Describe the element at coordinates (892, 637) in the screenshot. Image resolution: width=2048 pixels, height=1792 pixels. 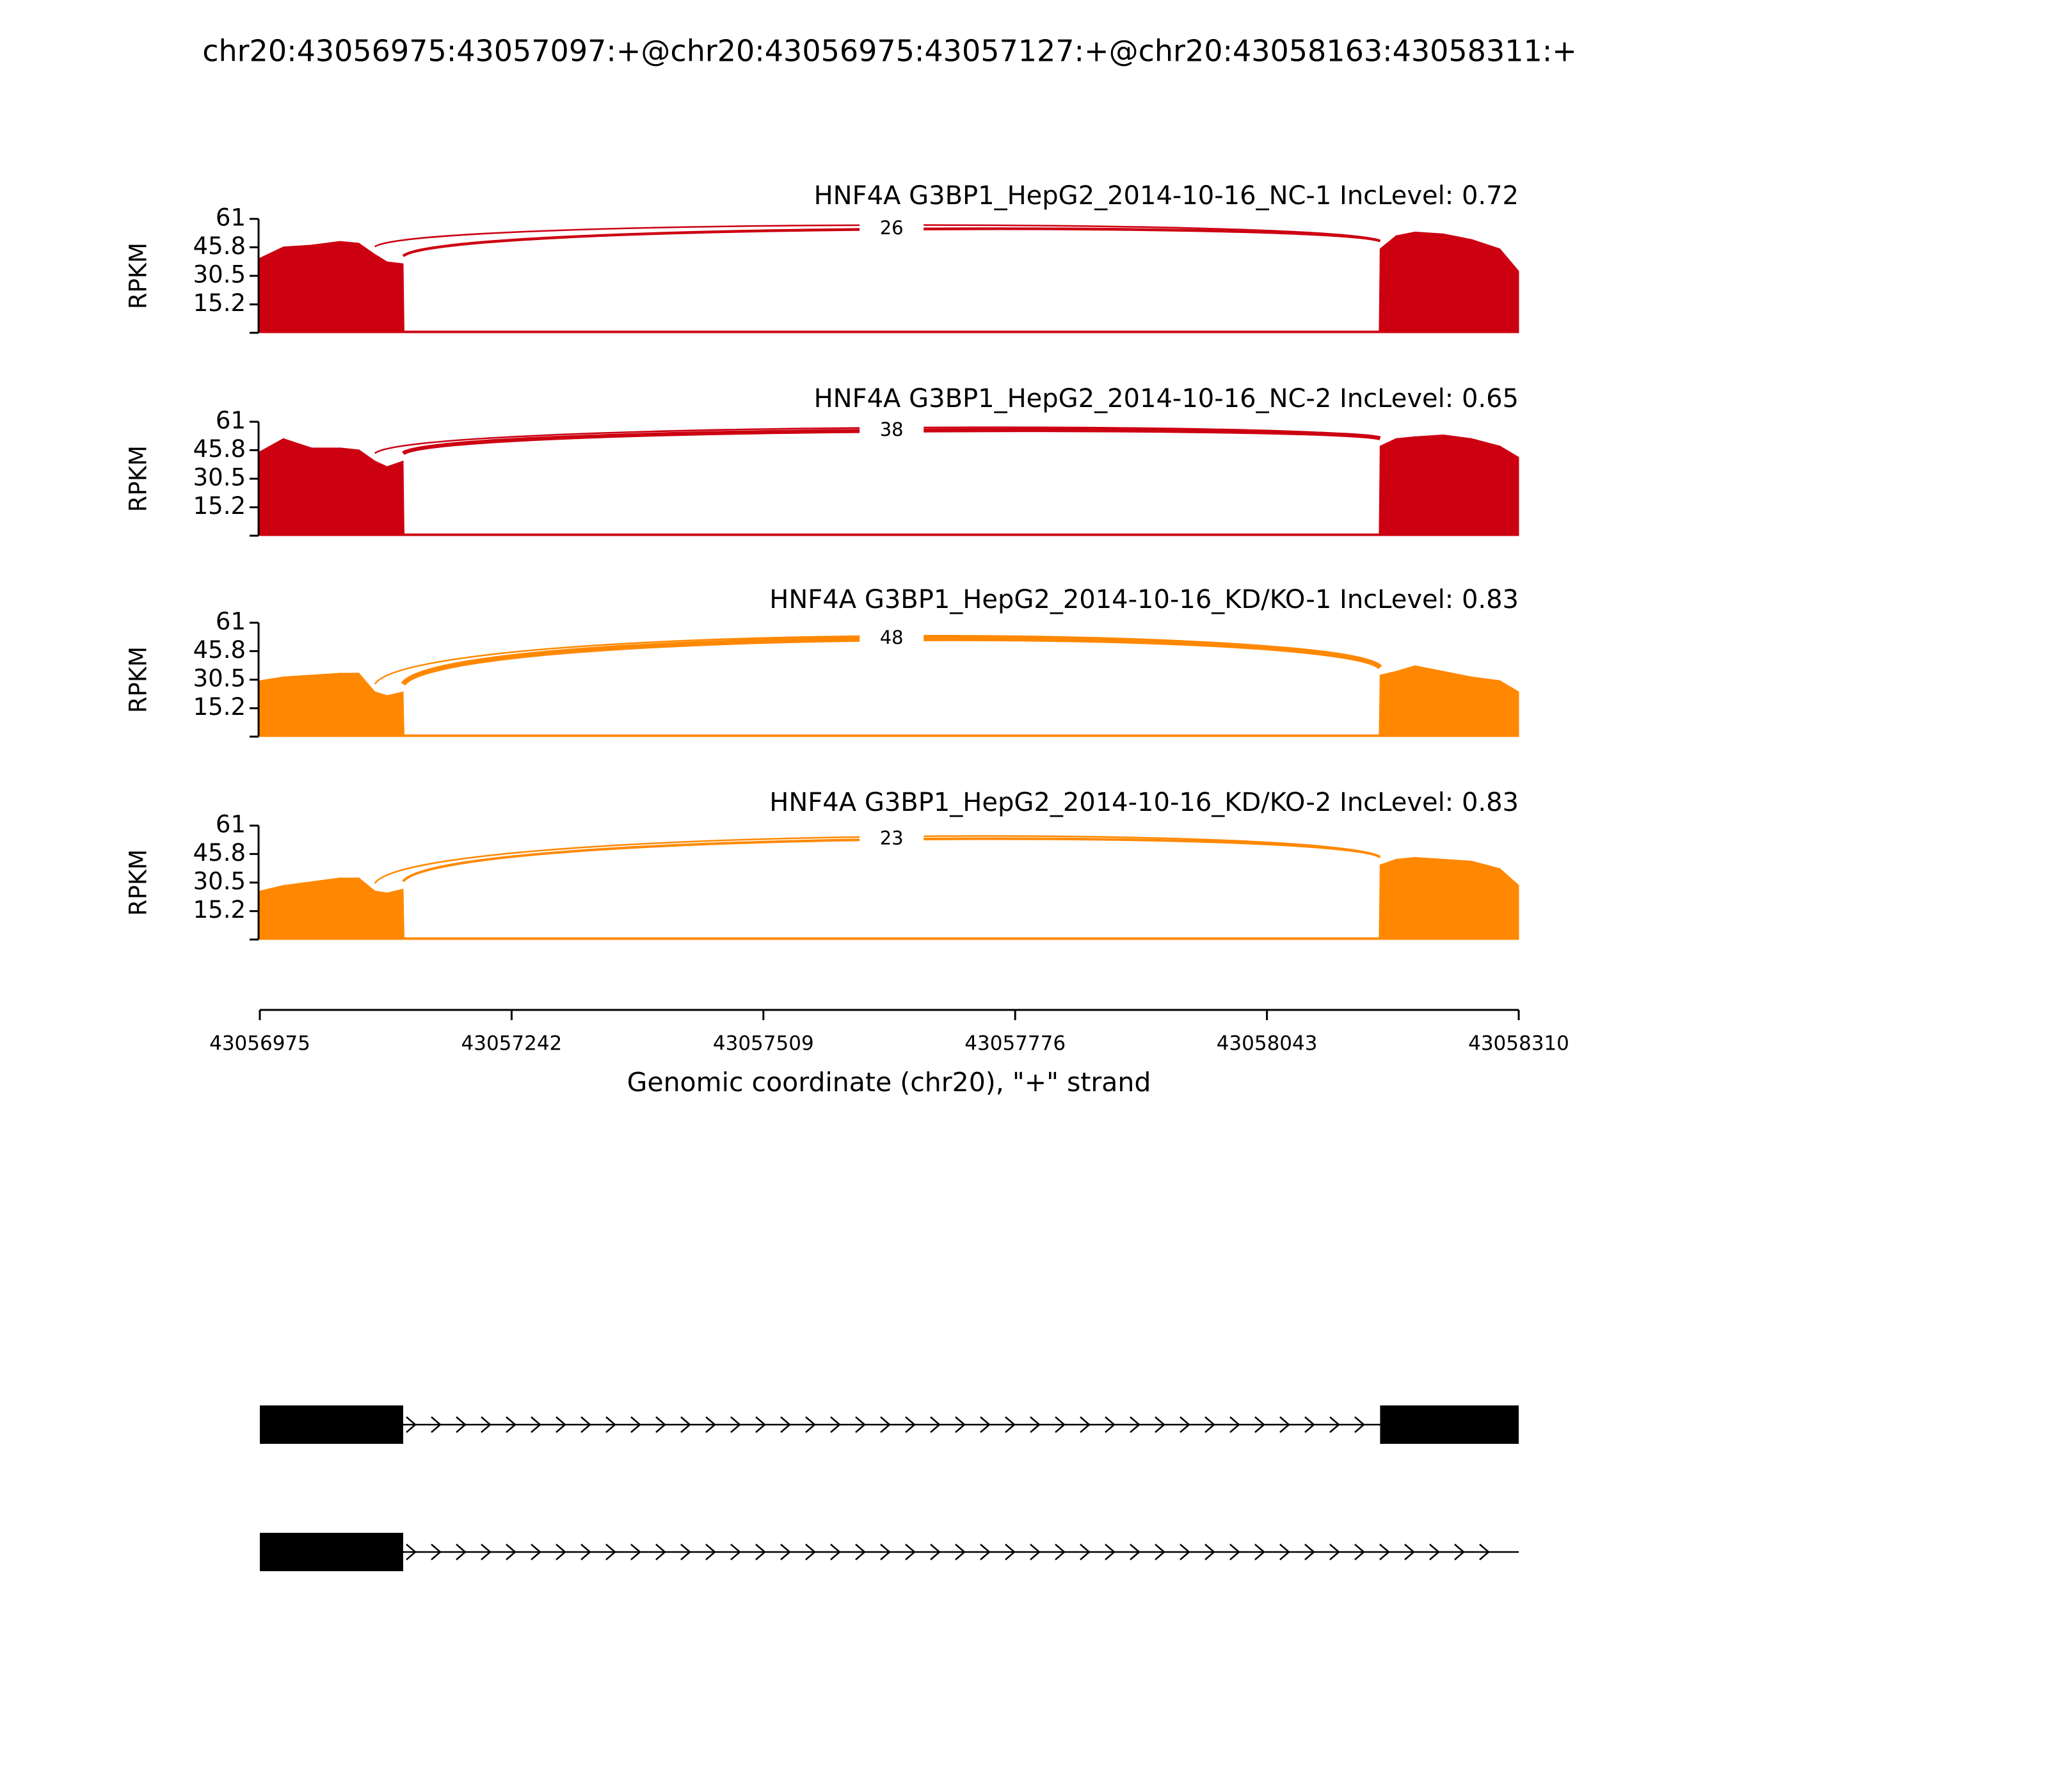
I see `junction-label: 48` at that location.